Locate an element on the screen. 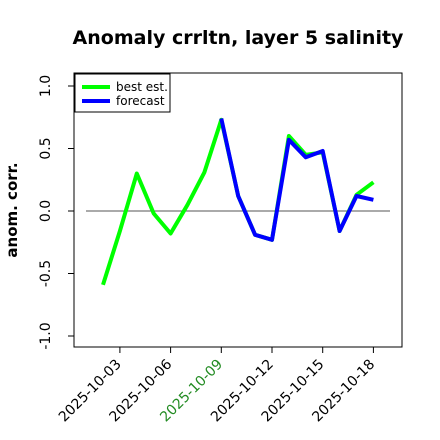  legend-box is located at coordinates (122, 93).